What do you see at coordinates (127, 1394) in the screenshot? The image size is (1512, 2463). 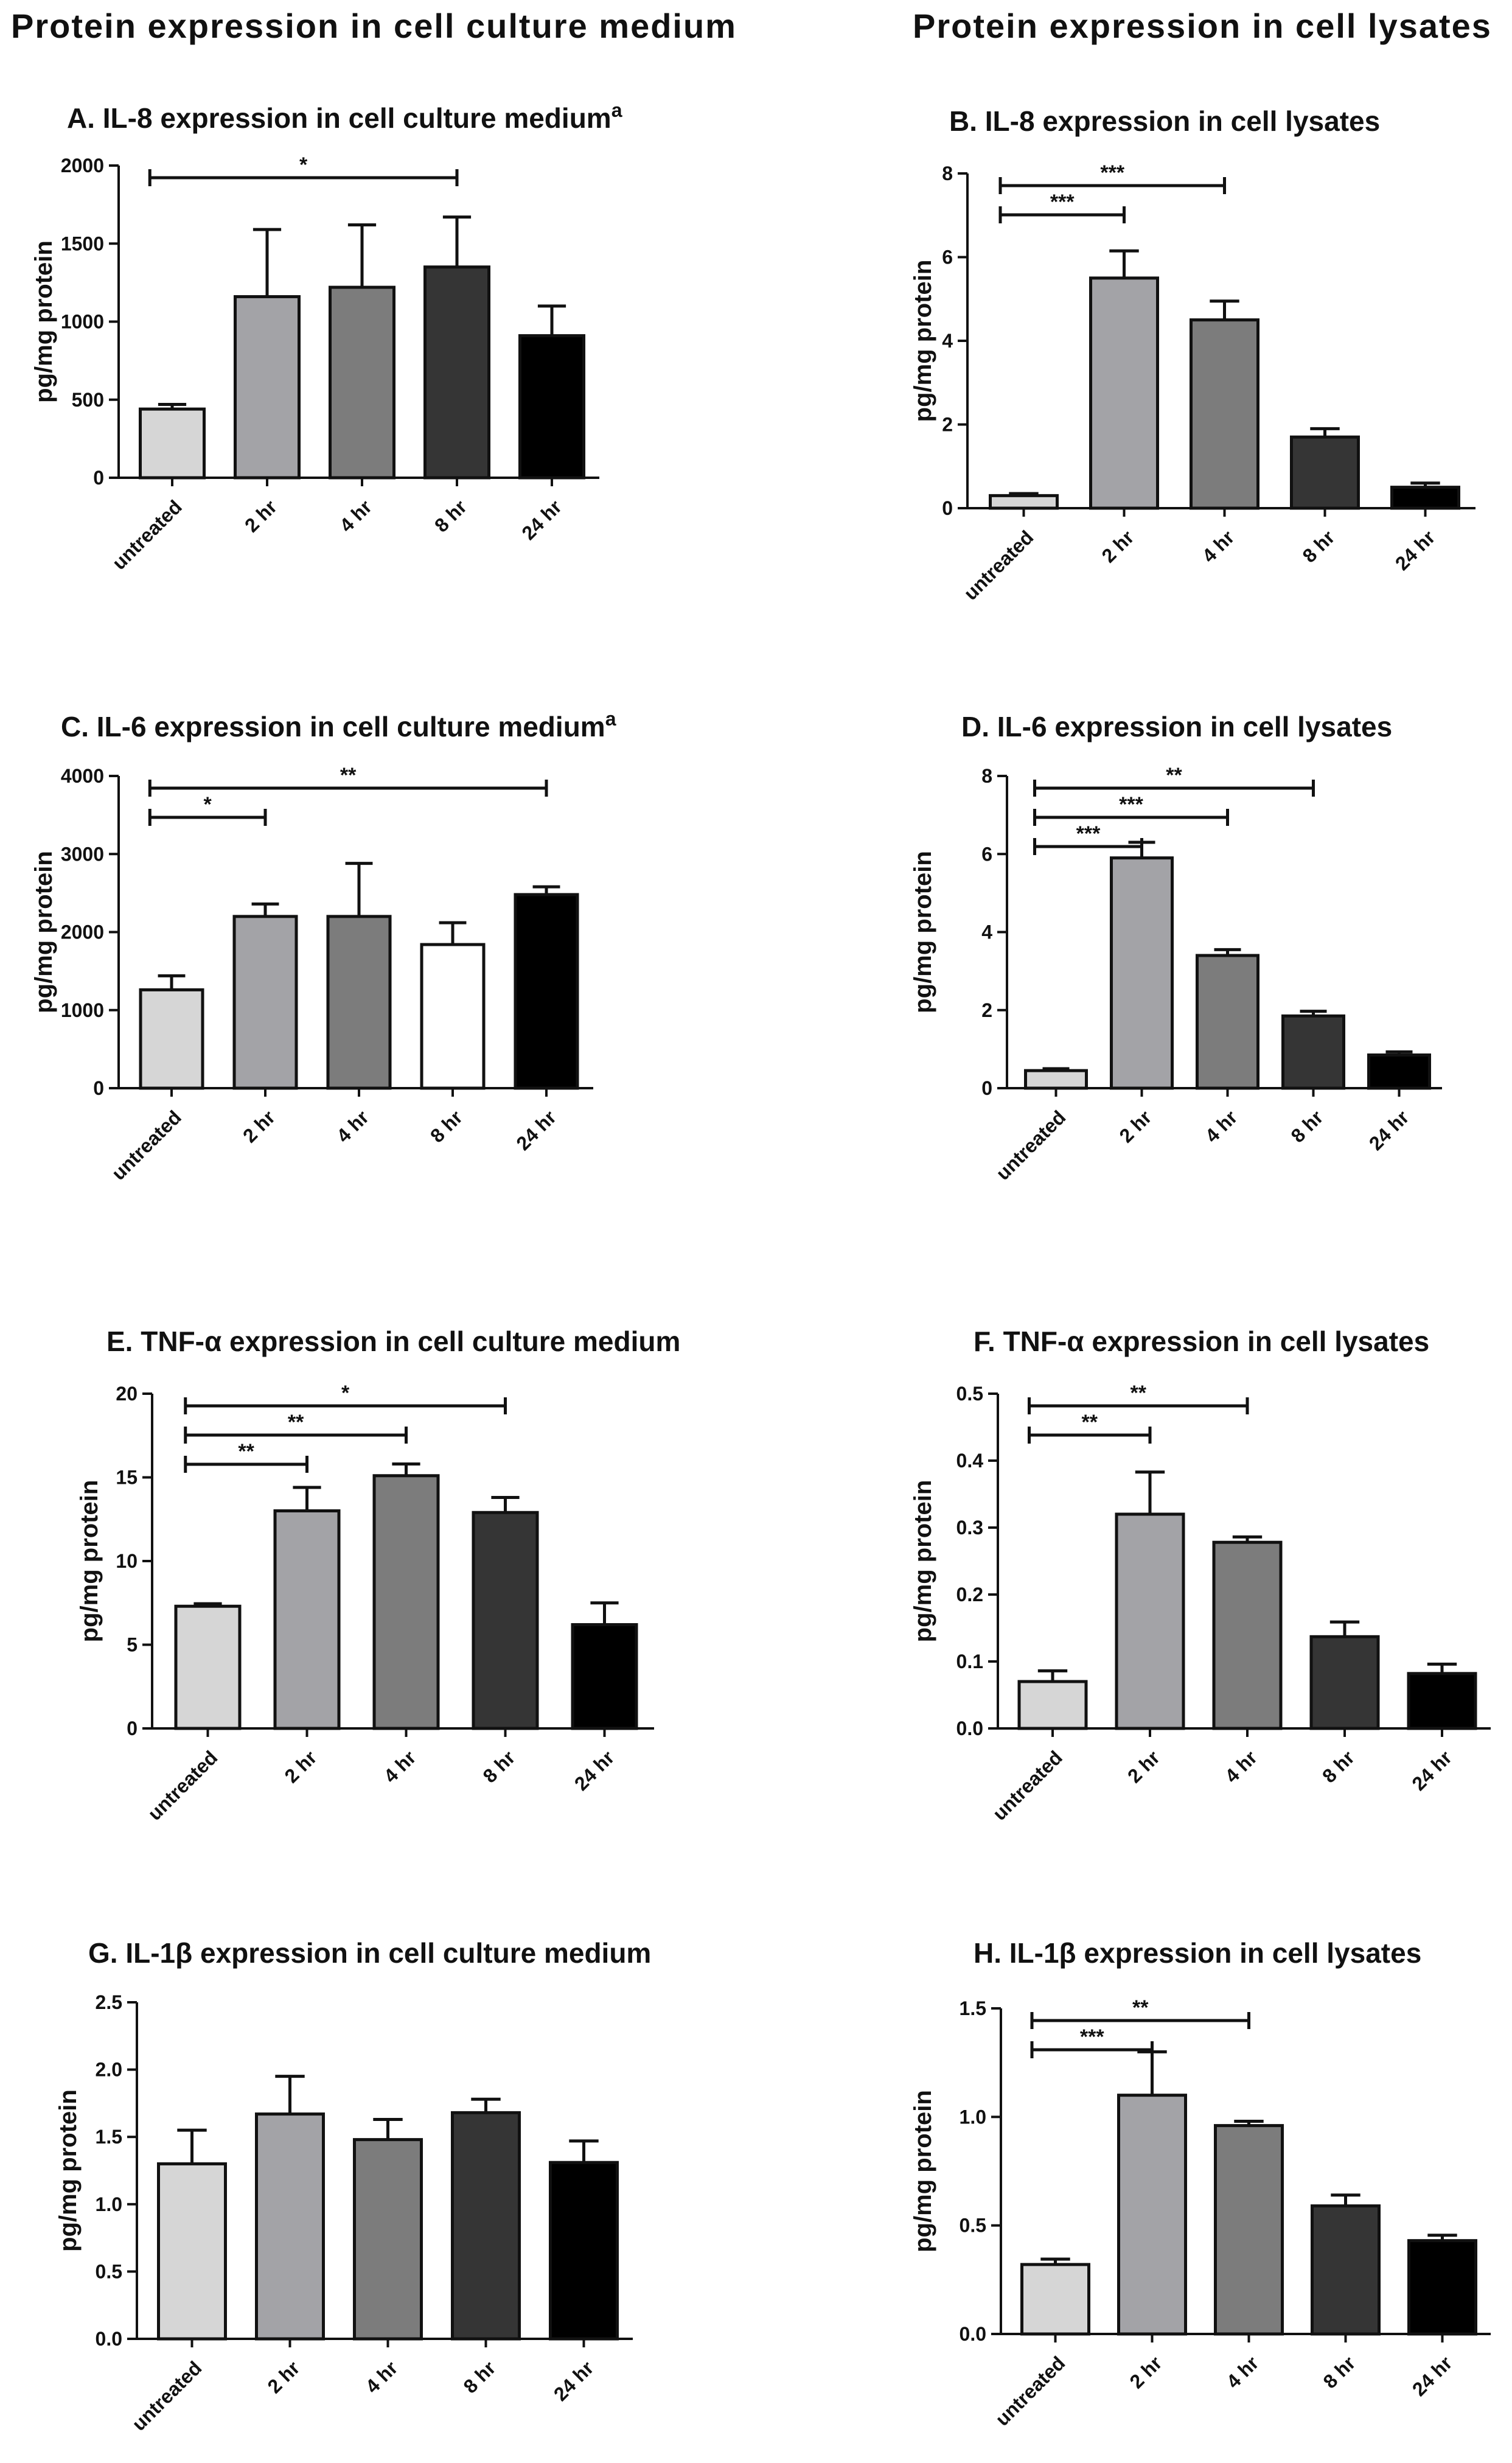 I see `y-tick-label: 20` at bounding box center [127, 1394].